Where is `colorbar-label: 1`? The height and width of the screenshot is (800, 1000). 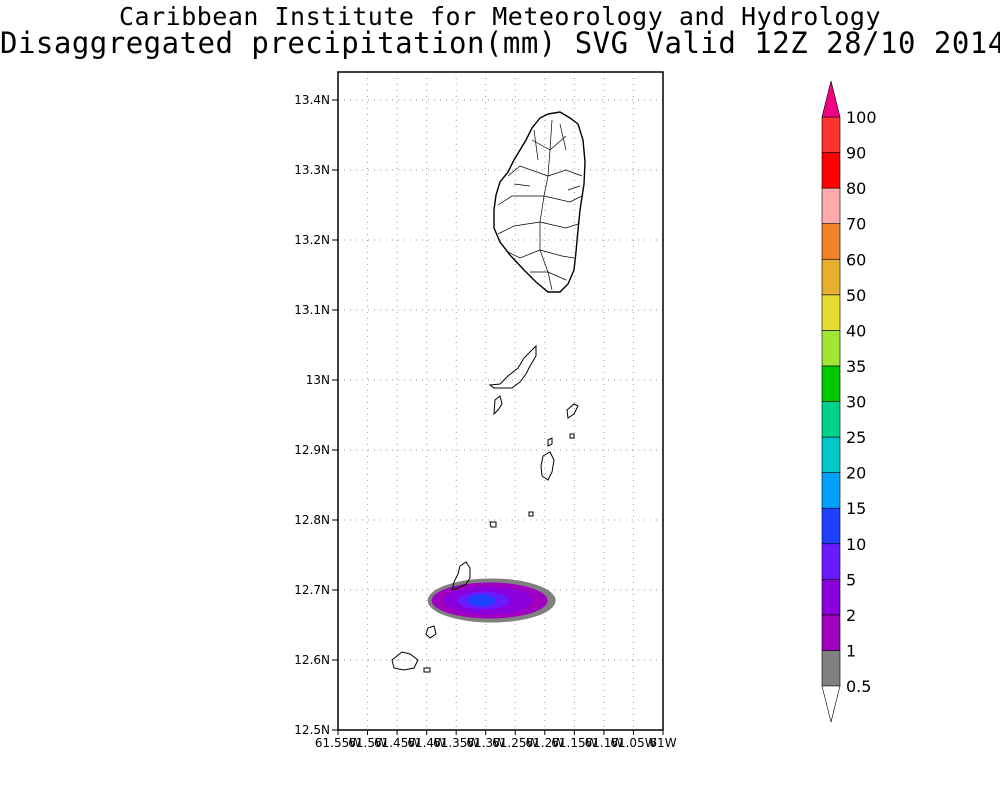 colorbar-label: 1 is located at coordinates (851, 650).